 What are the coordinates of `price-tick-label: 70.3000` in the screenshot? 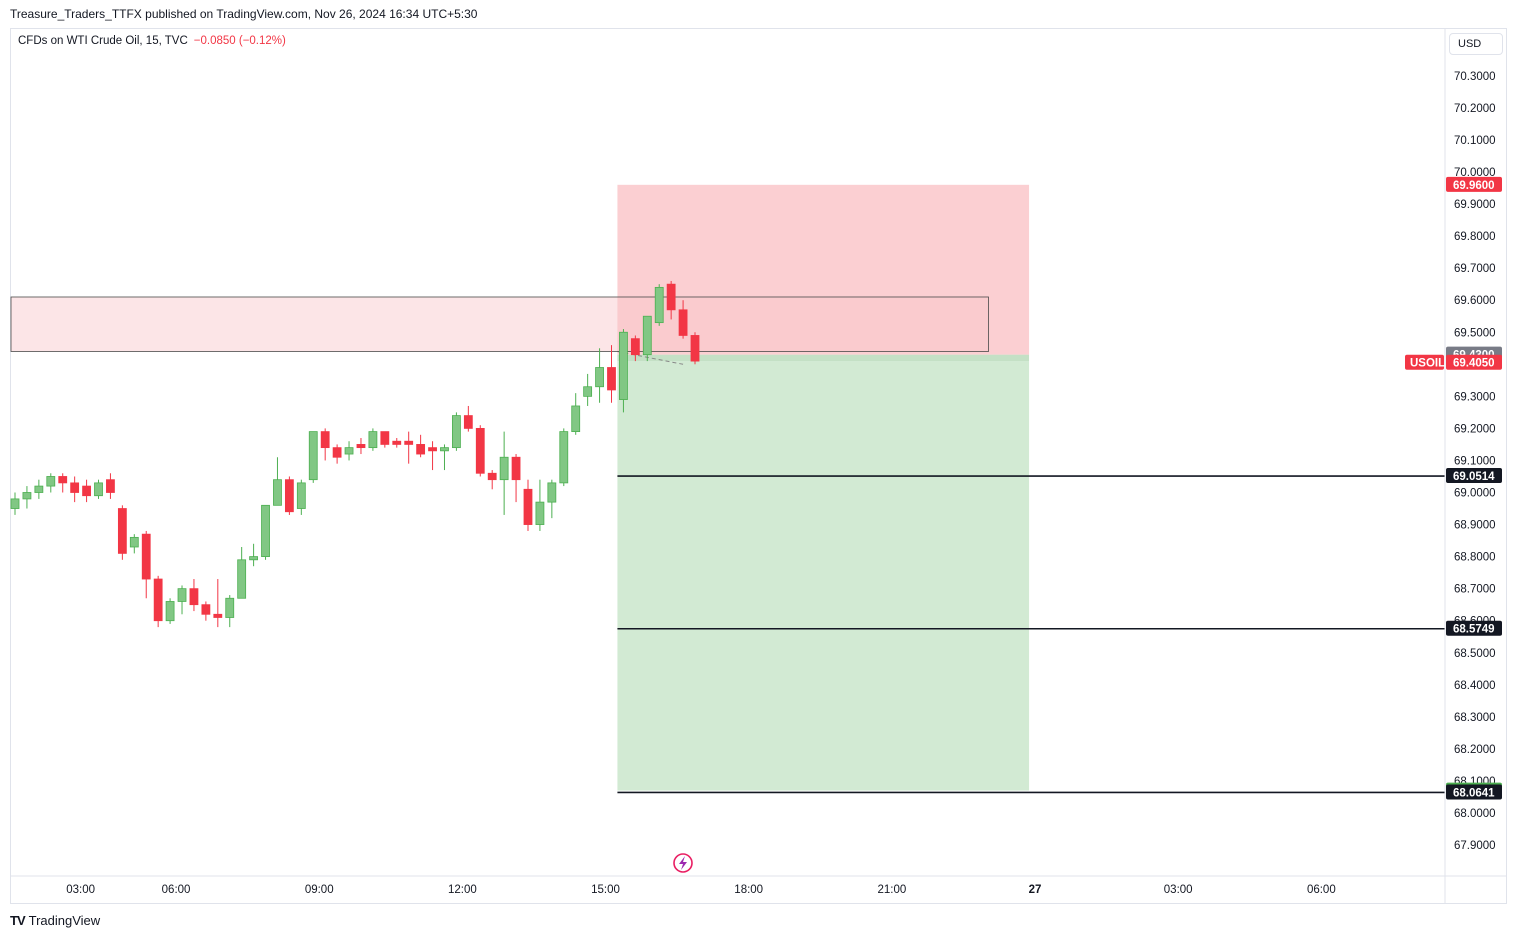 It's located at (1475, 77).